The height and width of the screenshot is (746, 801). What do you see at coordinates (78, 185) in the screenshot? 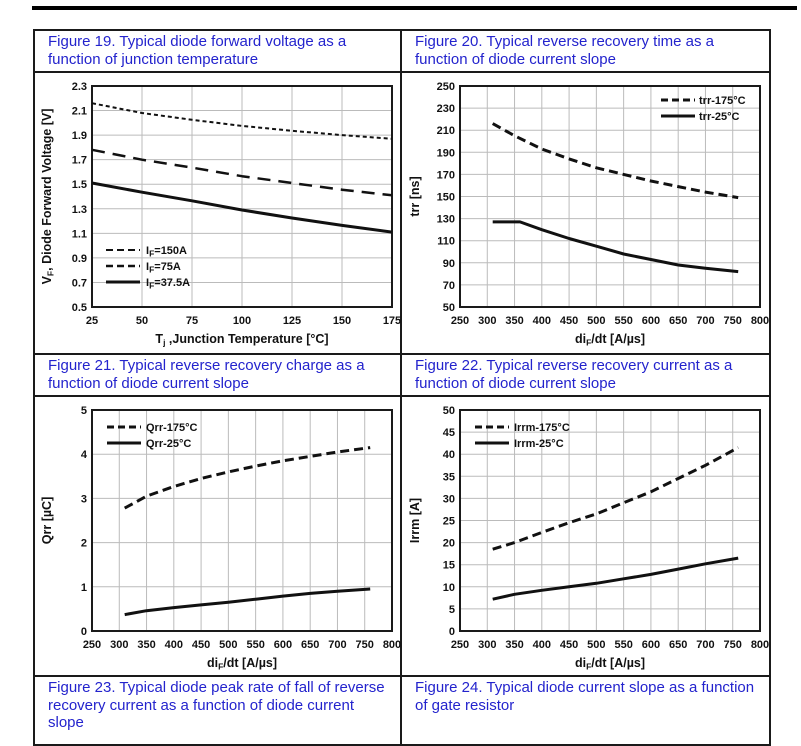
I see `svg-text: 1.5` at bounding box center [78, 185].